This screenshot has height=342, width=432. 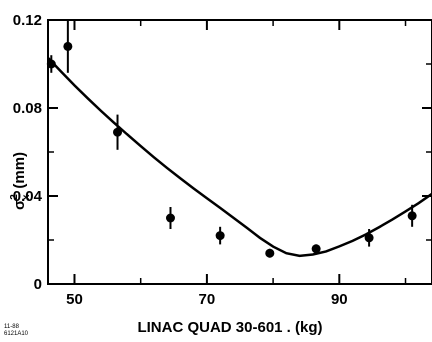 What do you see at coordinates (19, 170) in the screenshot?
I see `y-axis-label-unit: (mm)` at bounding box center [19, 170].